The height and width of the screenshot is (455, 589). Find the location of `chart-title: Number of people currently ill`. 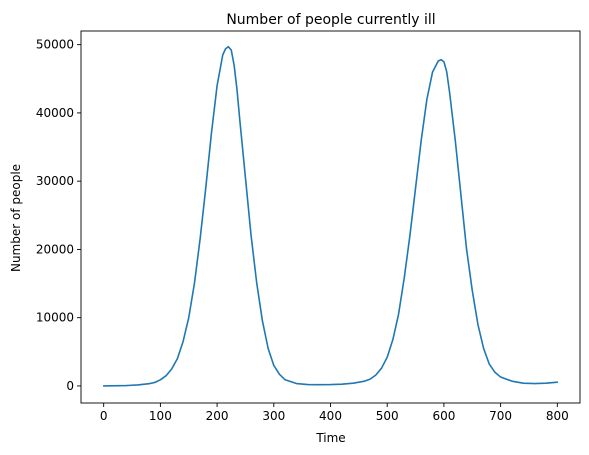

chart-title: Number of people currently ill is located at coordinates (330, 20).